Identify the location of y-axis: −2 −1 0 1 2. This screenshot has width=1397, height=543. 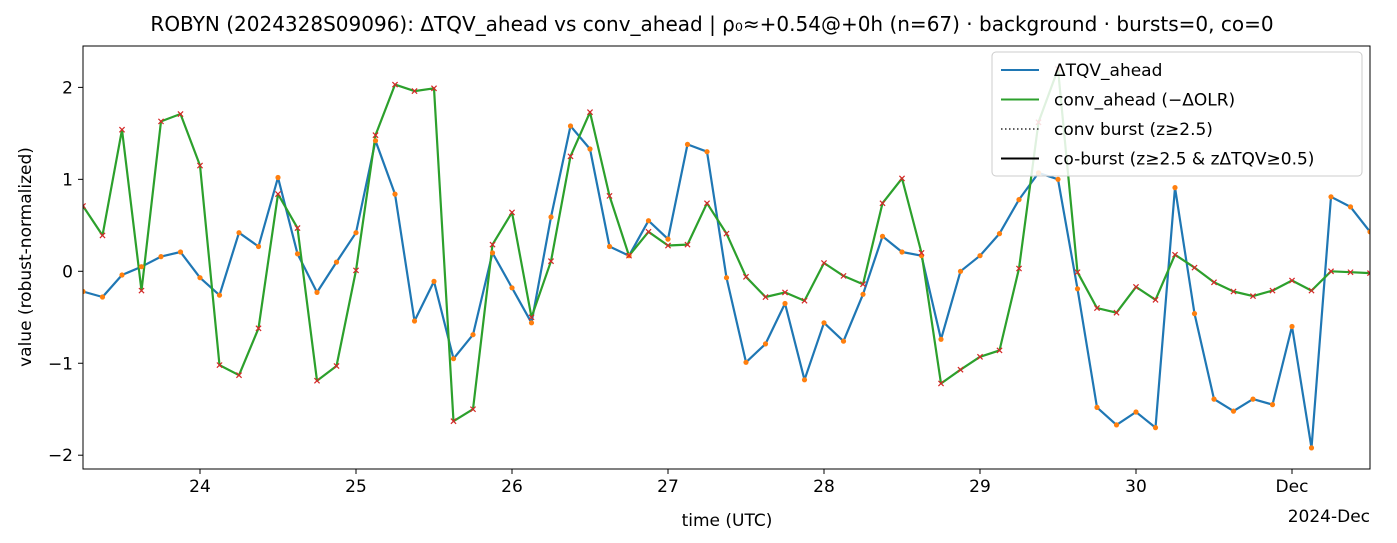
(65, 272).